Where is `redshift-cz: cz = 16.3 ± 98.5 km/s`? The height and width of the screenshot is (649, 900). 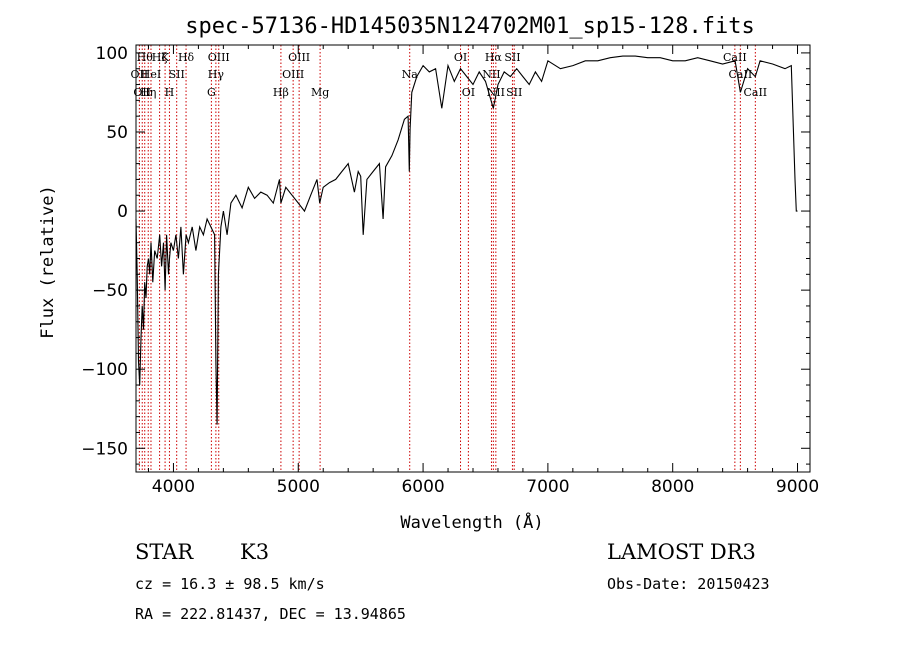
redshift-cz: cz = 16.3 ± 98.5 km/s is located at coordinates (230, 584).